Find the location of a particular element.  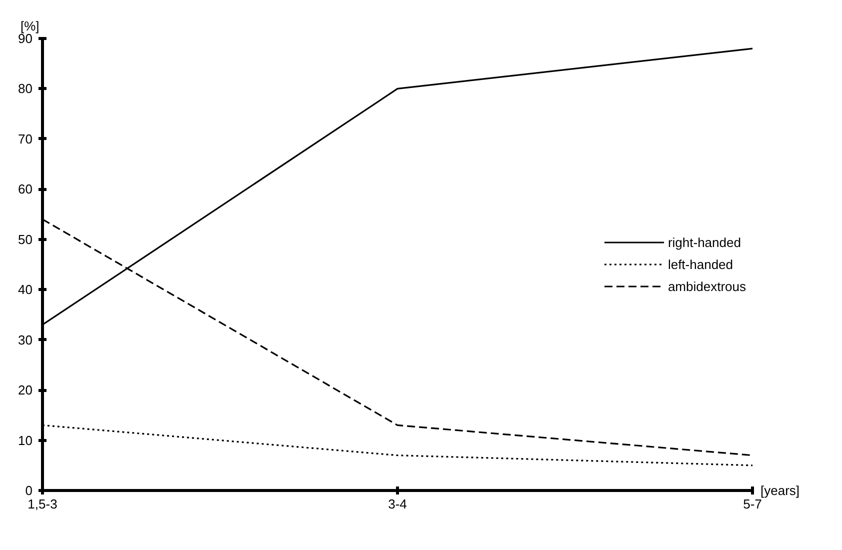

y-tick-label: 20 is located at coordinates (25, 390).